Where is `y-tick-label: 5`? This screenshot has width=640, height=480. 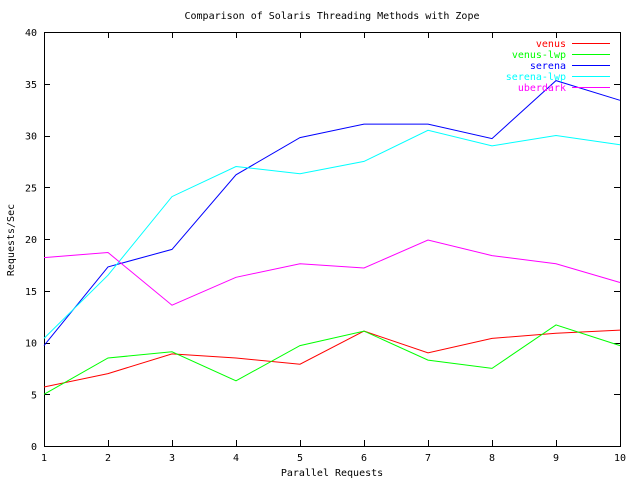
y-tick-label: 5 is located at coordinates (34, 395).